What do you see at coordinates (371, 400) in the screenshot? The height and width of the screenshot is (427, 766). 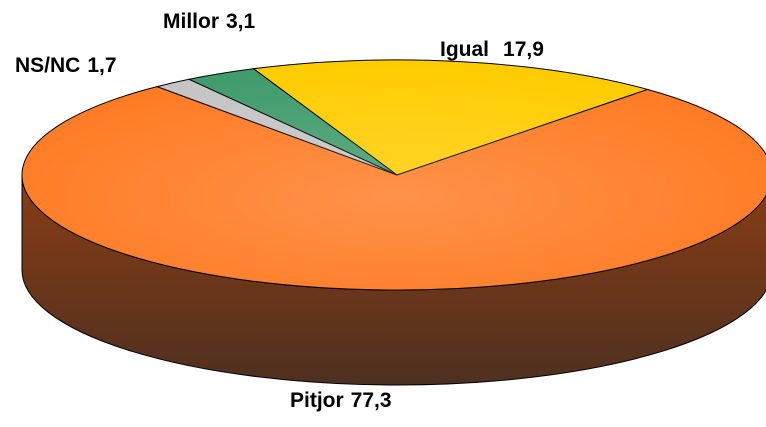 I see `value-label: 77,3` at bounding box center [371, 400].